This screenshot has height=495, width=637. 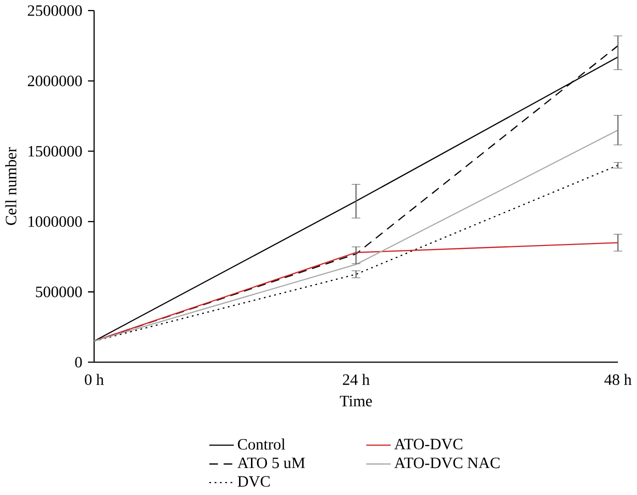 I want to click on x-tick-label: 0 h, so click(x=94, y=380).